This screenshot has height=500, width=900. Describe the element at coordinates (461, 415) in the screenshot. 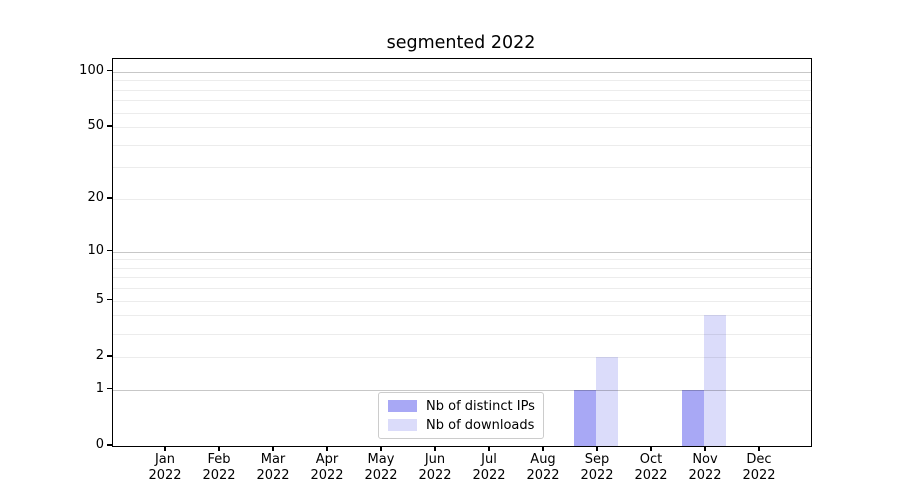

I see `legend: Nb of distinct IPs Nb of downloads` at that location.